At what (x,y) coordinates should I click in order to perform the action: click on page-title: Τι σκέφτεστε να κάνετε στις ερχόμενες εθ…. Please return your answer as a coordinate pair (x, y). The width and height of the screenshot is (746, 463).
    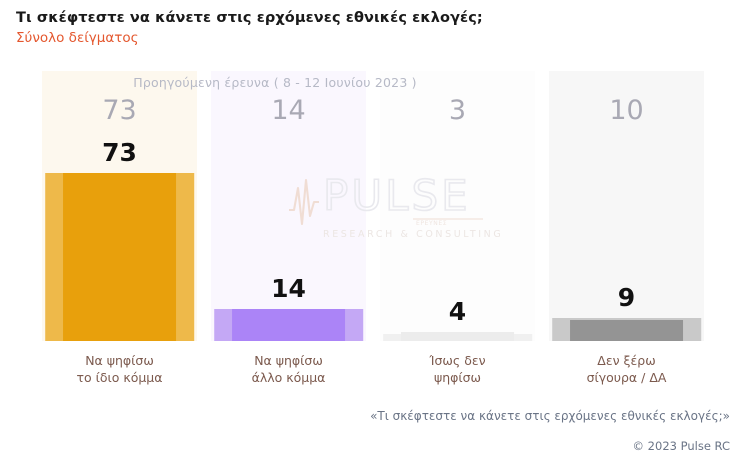
    Looking at the image, I should click on (249, 18).